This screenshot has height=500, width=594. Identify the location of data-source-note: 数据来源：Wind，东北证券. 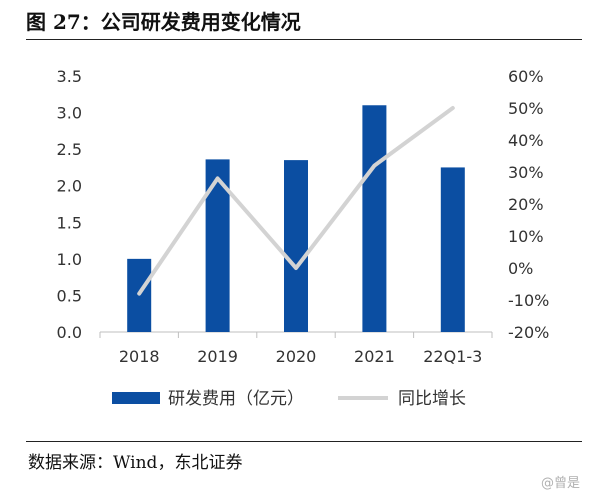
(135, 463).